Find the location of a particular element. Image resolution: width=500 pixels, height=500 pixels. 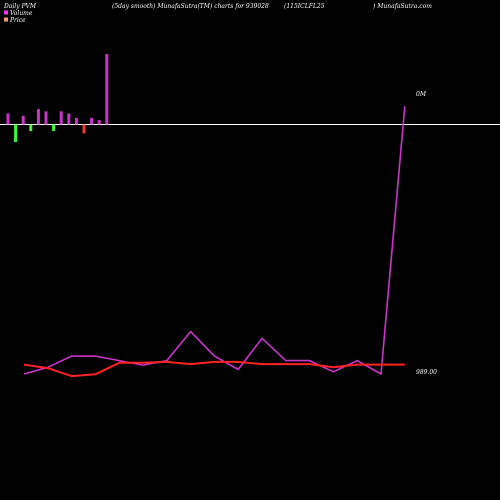

volume-axis-label: 0M is located at coordinates (421, 94).